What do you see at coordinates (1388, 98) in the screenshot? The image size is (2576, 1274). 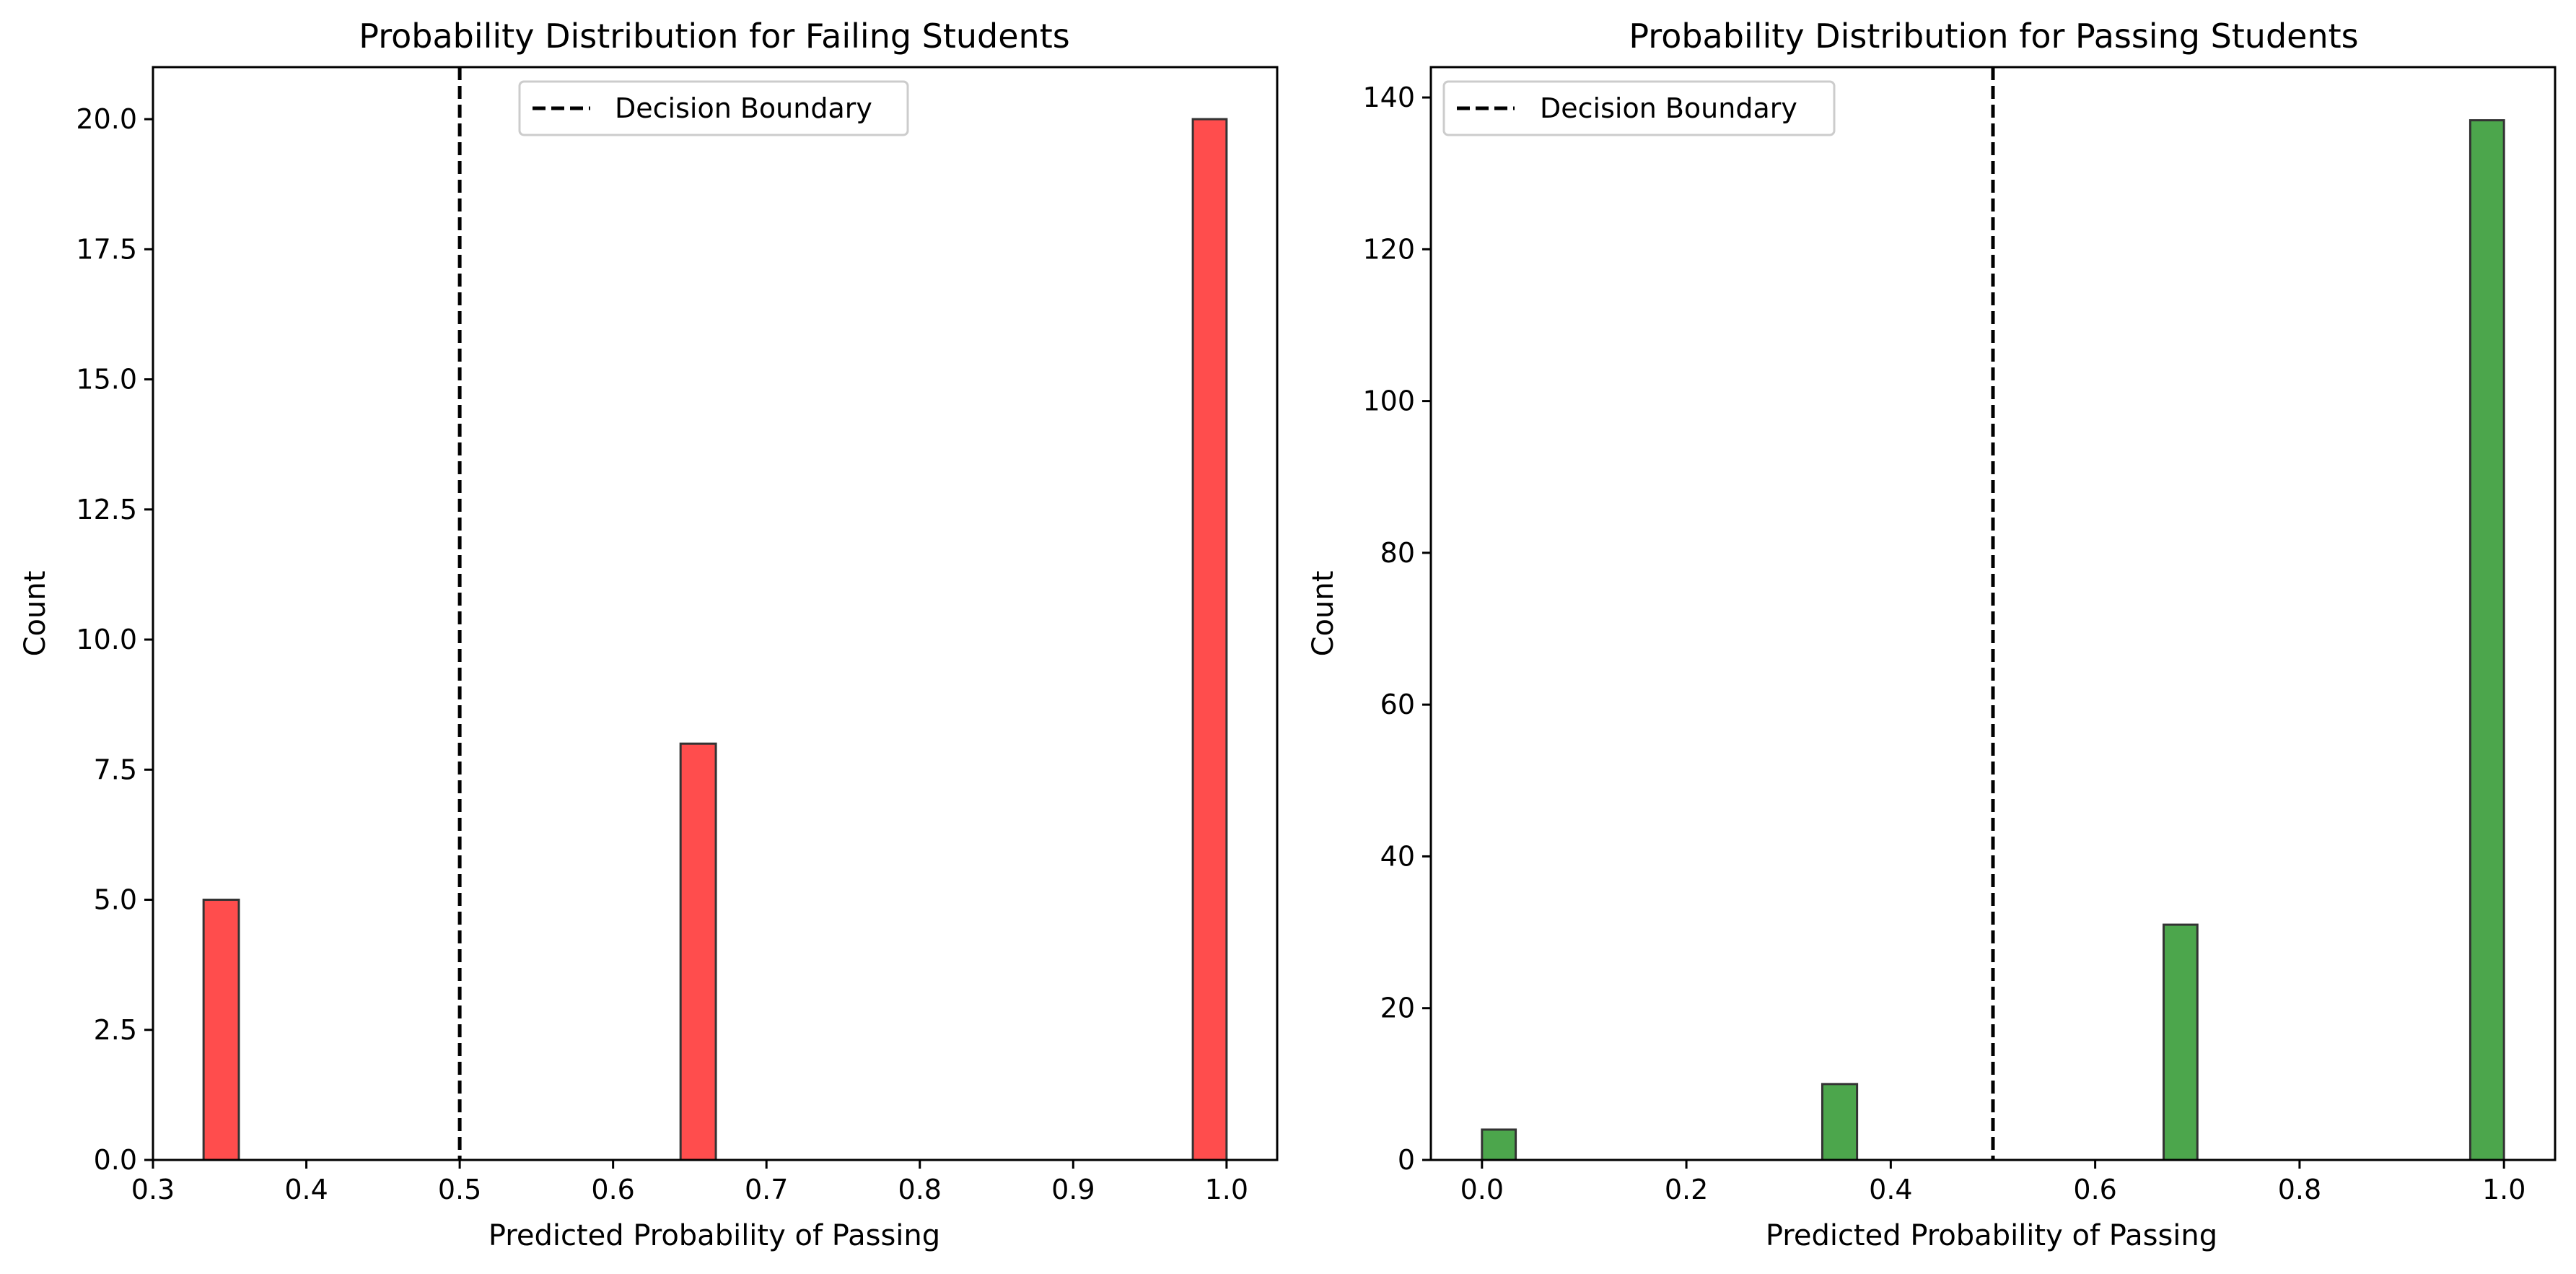 I see `y-tick-label: 140` at bounding box center [1388, 98].